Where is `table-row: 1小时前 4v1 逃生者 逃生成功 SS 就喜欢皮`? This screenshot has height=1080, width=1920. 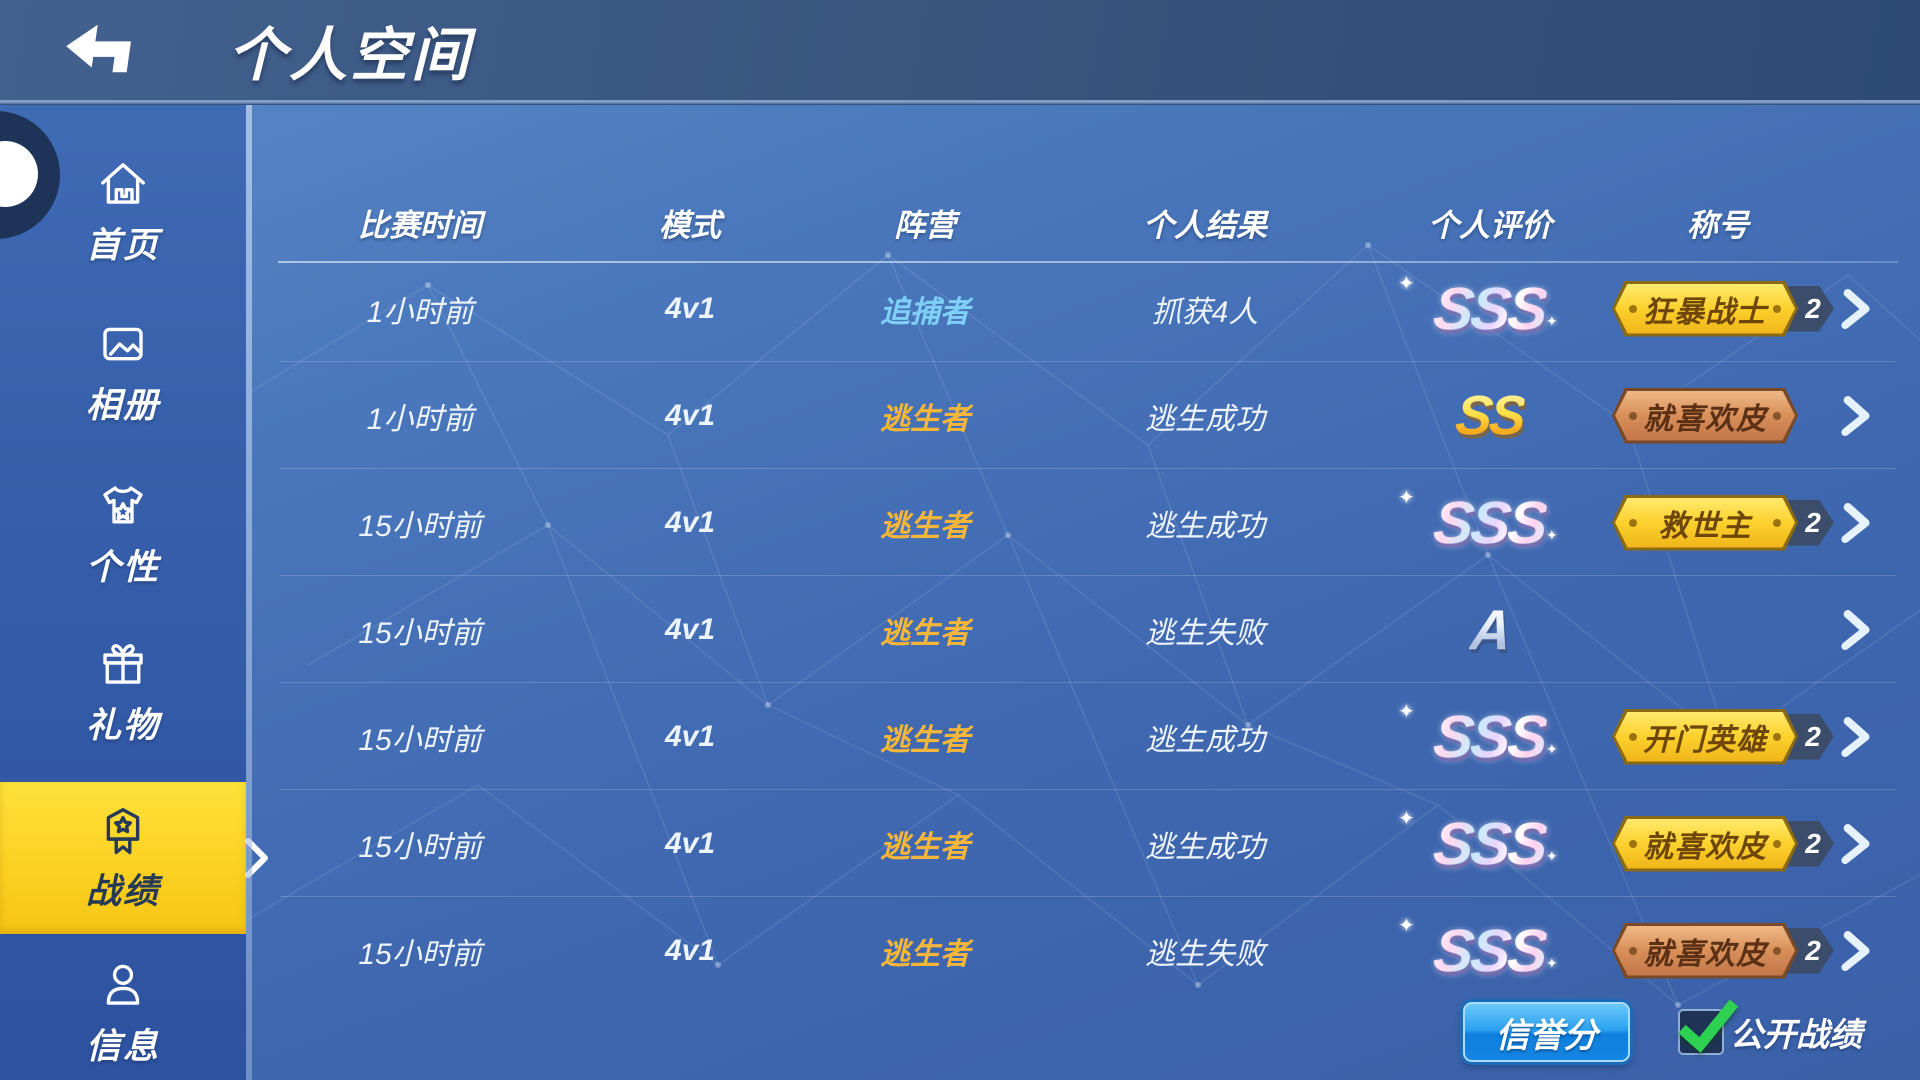 table-row: 1小时前 4v1 逃生者 逃生成功 SS 就喜欢皮 is located at coordinates (1084, 415).